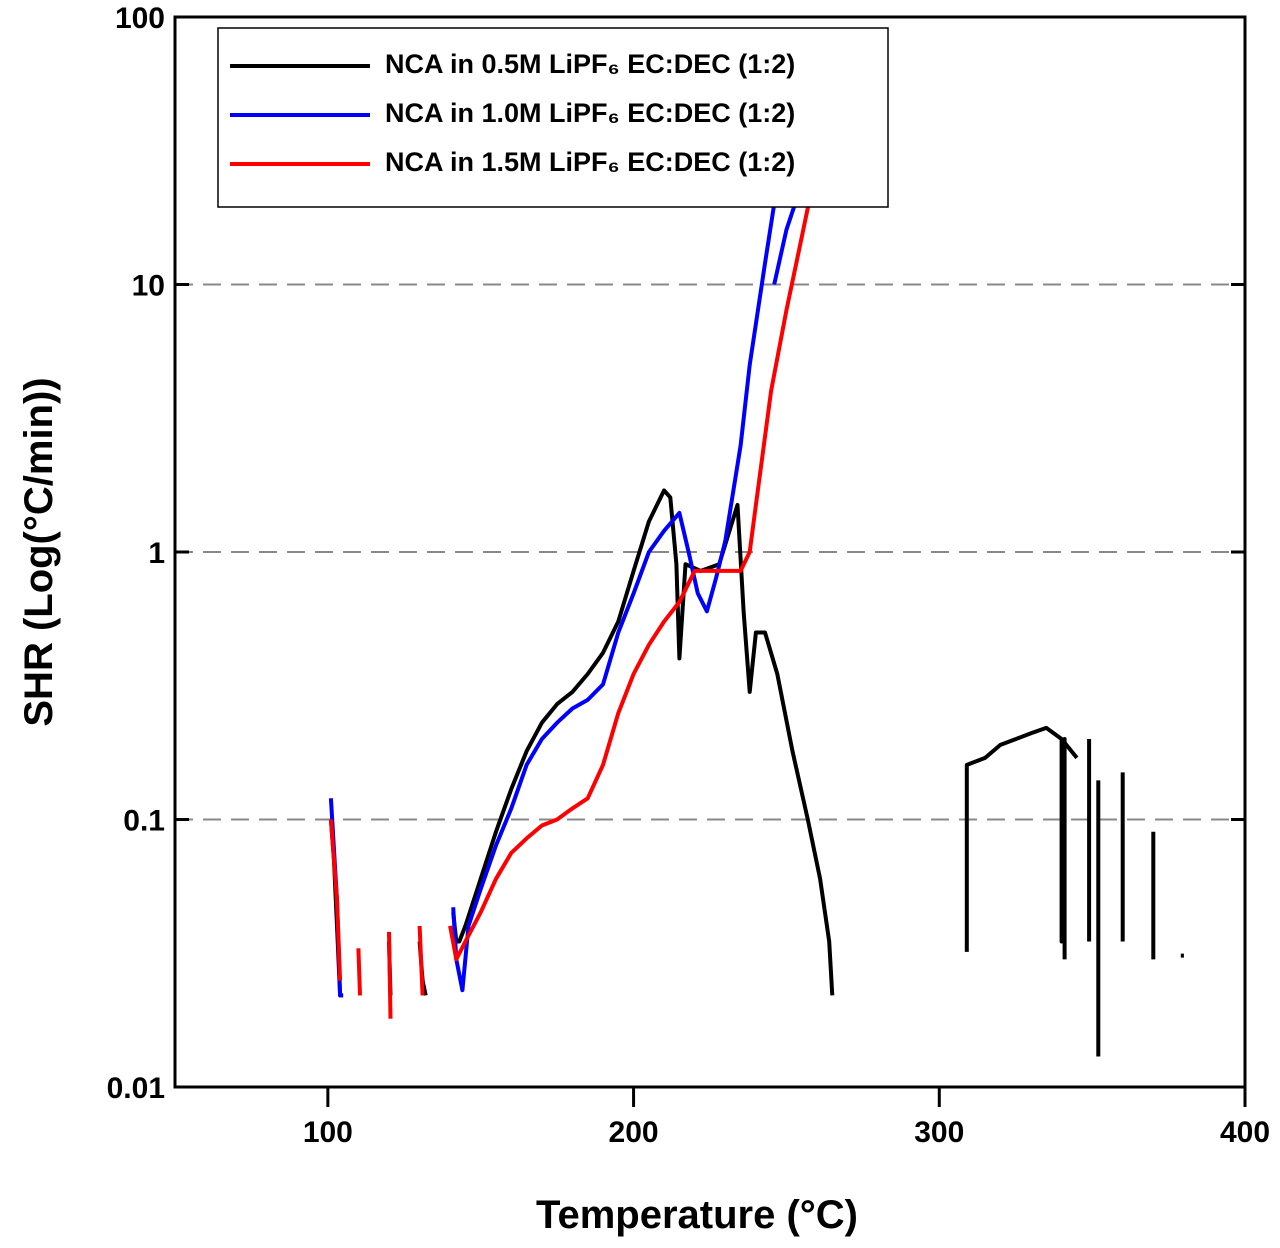  What do you see at coordinates (1245, 1132) in the screenshot?
I see `x-tick-label: 400` at bounding box center [1245, 1132].